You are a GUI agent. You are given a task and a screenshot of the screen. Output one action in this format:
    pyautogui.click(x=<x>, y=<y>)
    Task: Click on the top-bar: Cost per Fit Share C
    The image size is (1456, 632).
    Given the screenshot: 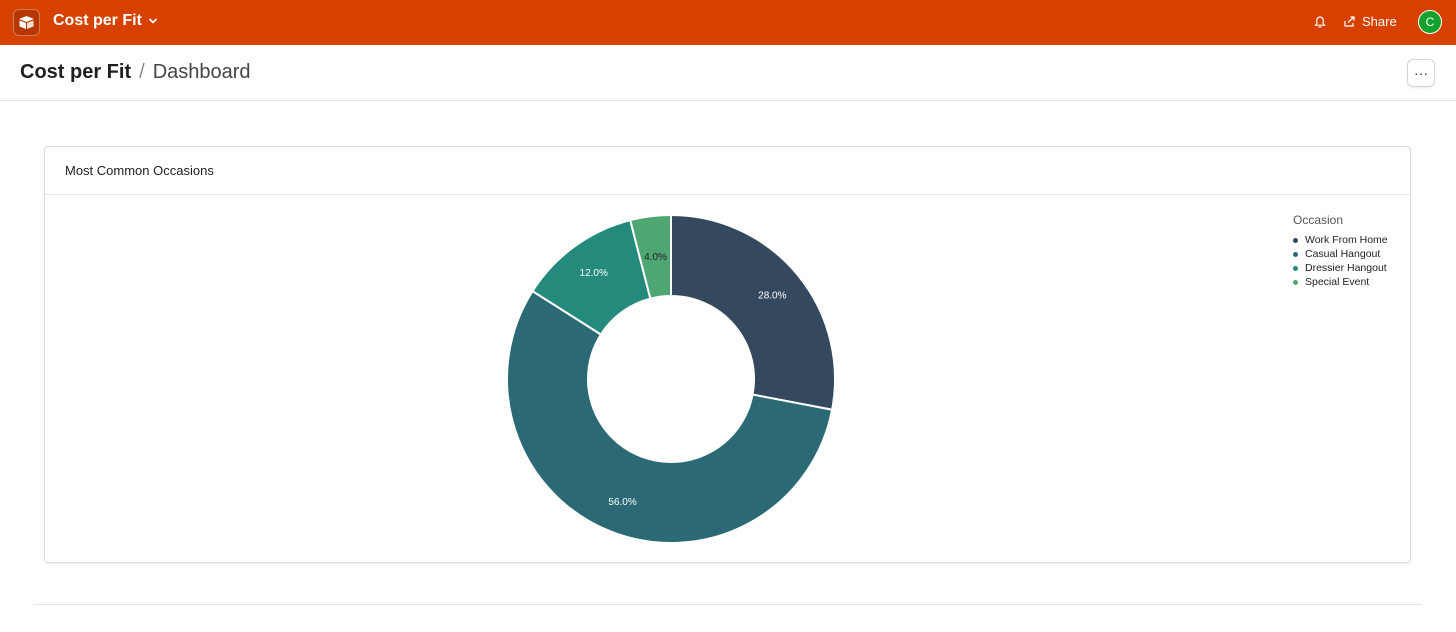 What is the action you would take?
    pyautogui.click(x=728, y=22)
    